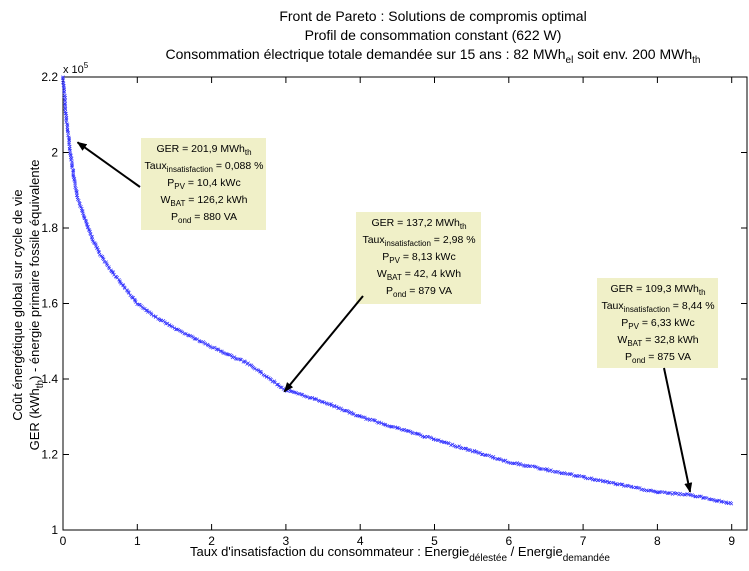  I want to click on x-tick-label: 6, so click(508, 541).